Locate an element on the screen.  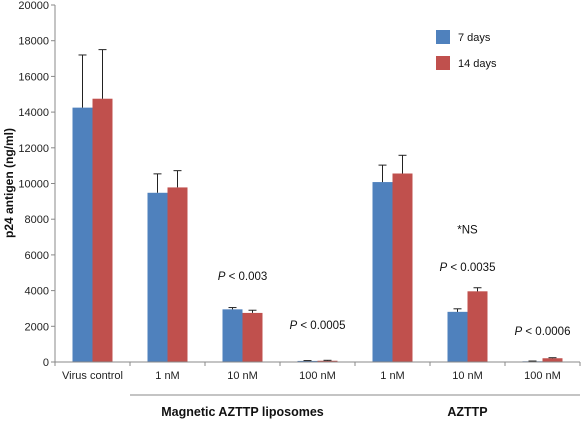
y-tick-label: 8000 is located at coordinates (37, 220).